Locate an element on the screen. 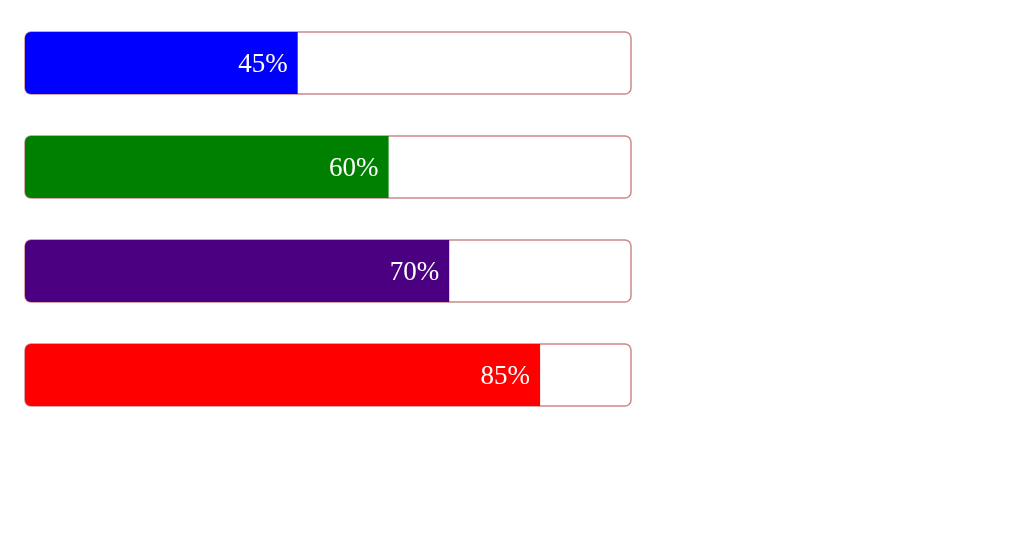  data-label: 60% is located at coordinates (354, 167).